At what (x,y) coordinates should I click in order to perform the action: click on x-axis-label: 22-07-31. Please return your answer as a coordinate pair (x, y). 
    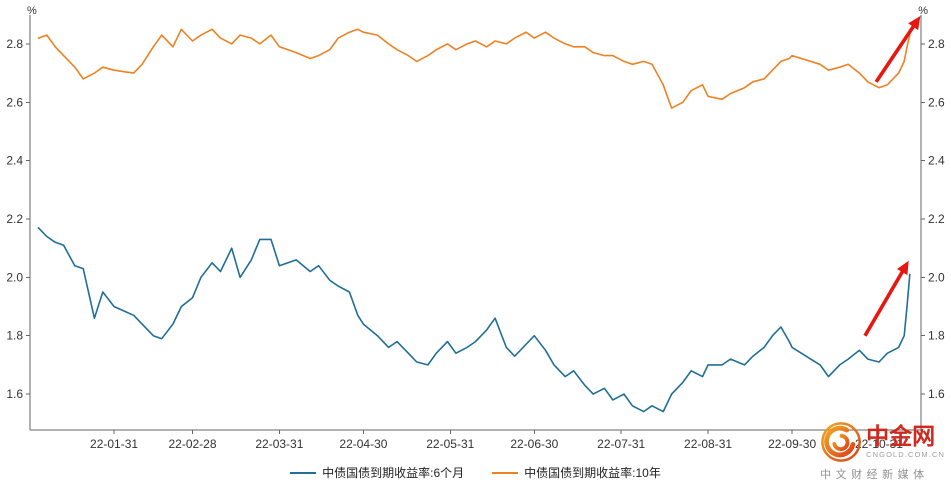
    Looking at the image, I should click on (621, 444).